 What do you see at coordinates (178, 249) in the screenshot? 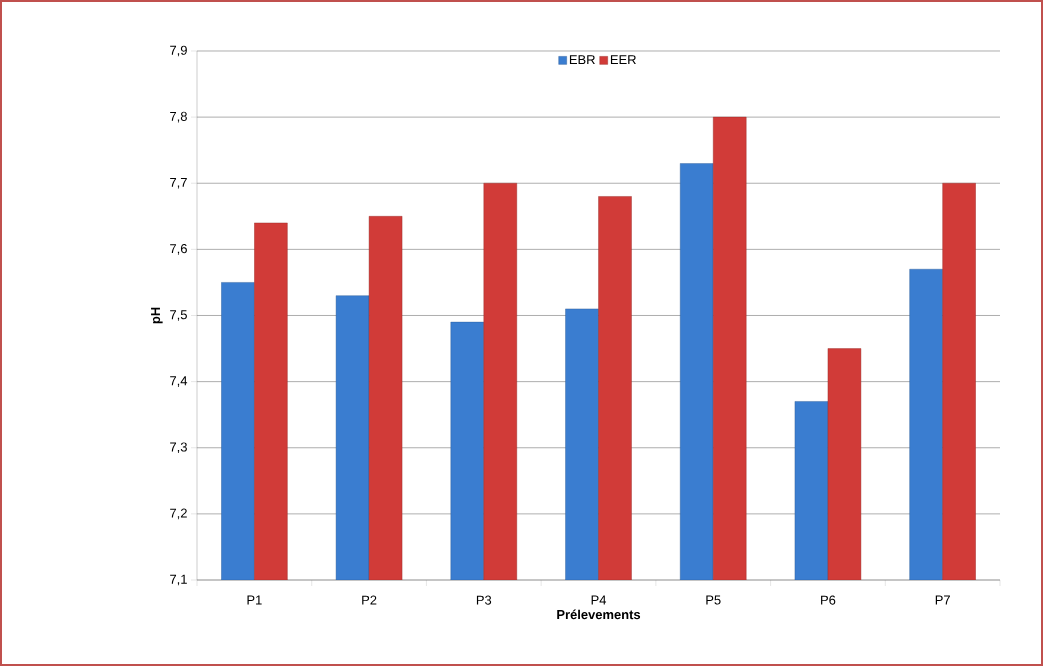
I see `y-tick-label: 7,6` at bounding box center [178, 249].